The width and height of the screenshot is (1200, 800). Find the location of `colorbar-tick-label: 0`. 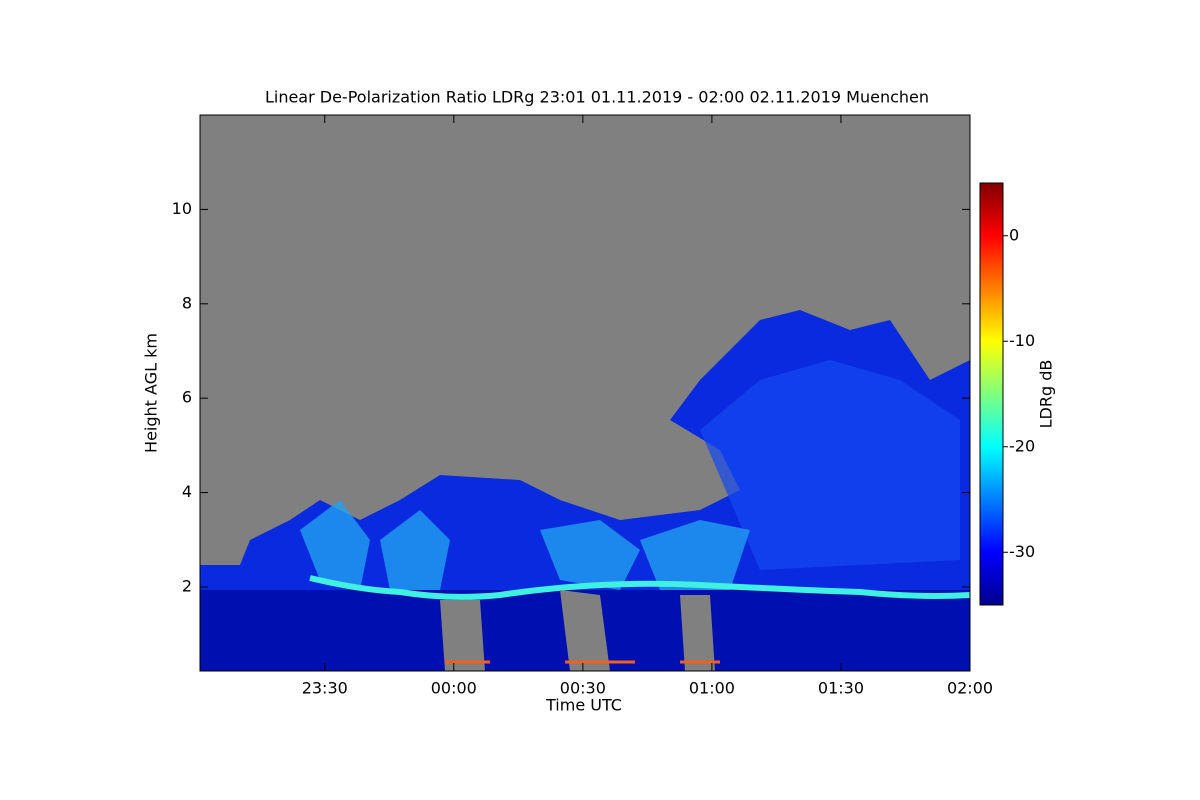

colorbar-tick-label: 0 is located at coordinates (1014, 234).